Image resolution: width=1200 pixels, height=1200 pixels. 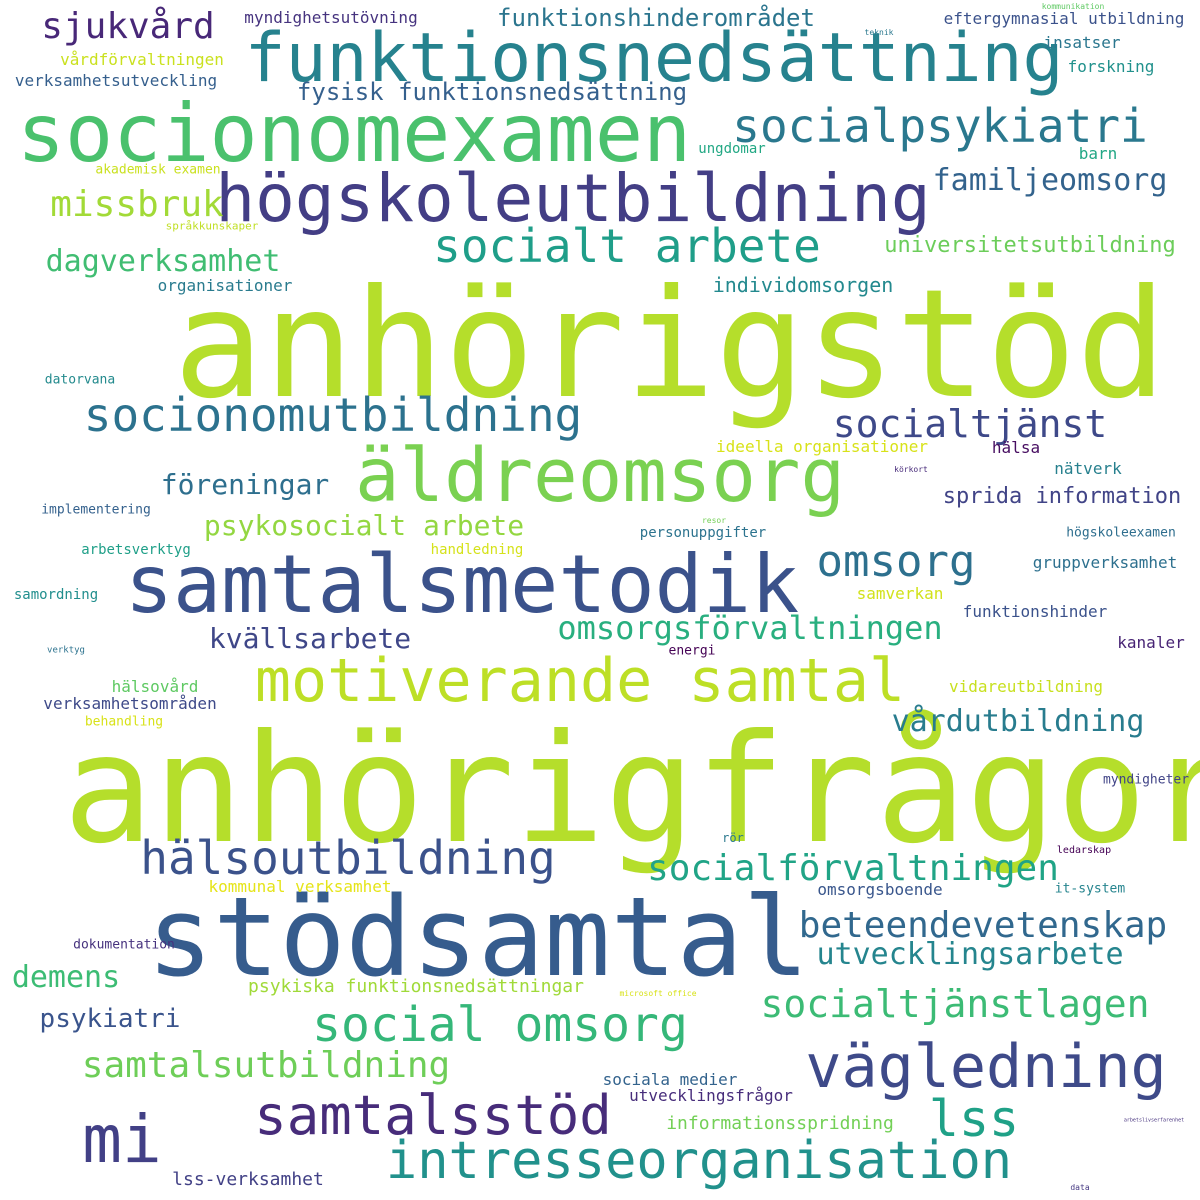 What do you see at coordinates (879, 32) in the screenshot?
I see `word: teknik` at bounding box center [879, 32].